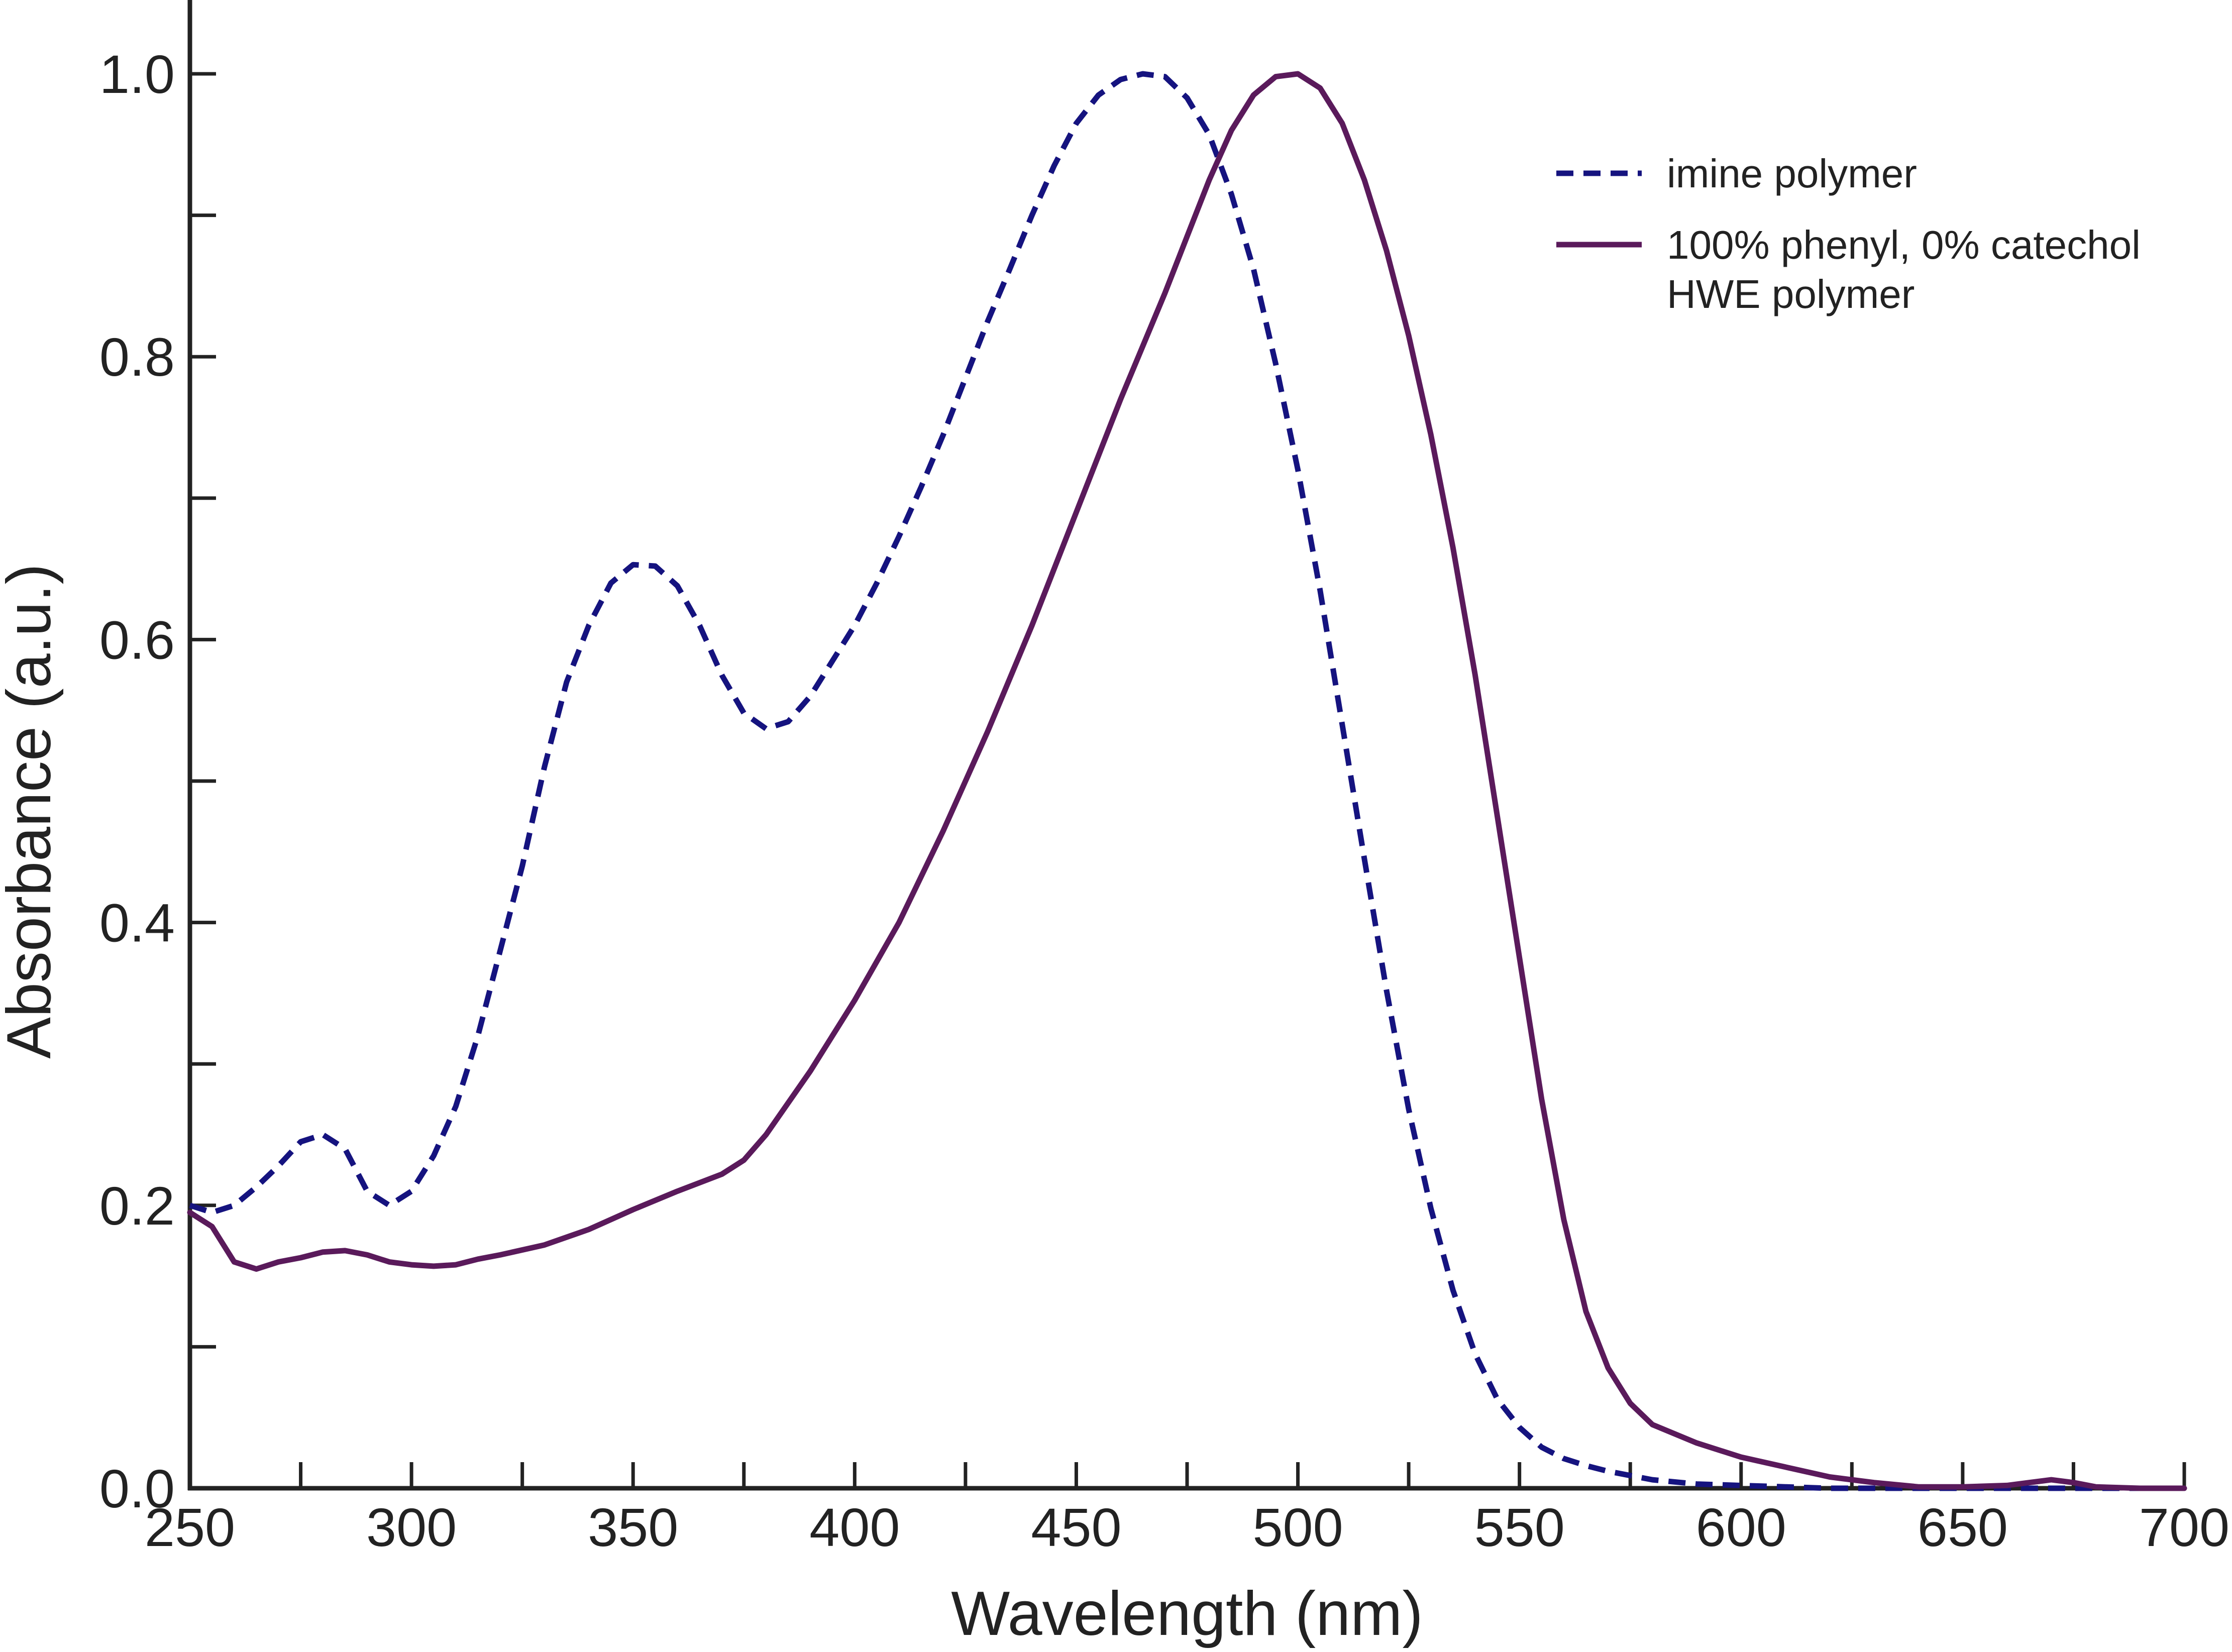 This screenshot has width=2232, height=1652. Describe the element at coordinates (137, 639) in the screenshot. I see `y-tick-label: 0.6` at that location.